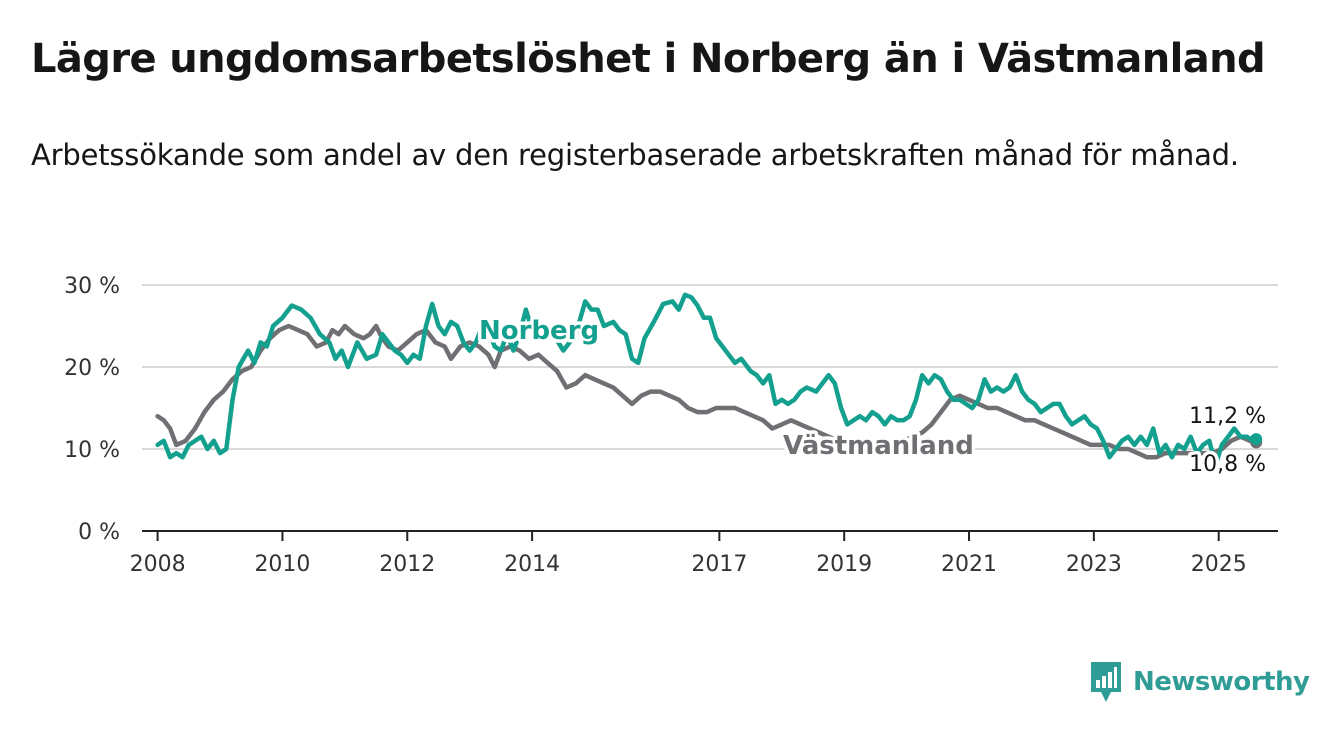  What do you see at coordinates (282, 564) in the screenshot?
I see `x-tick-label: 2010` at bounding box center [282, 564].